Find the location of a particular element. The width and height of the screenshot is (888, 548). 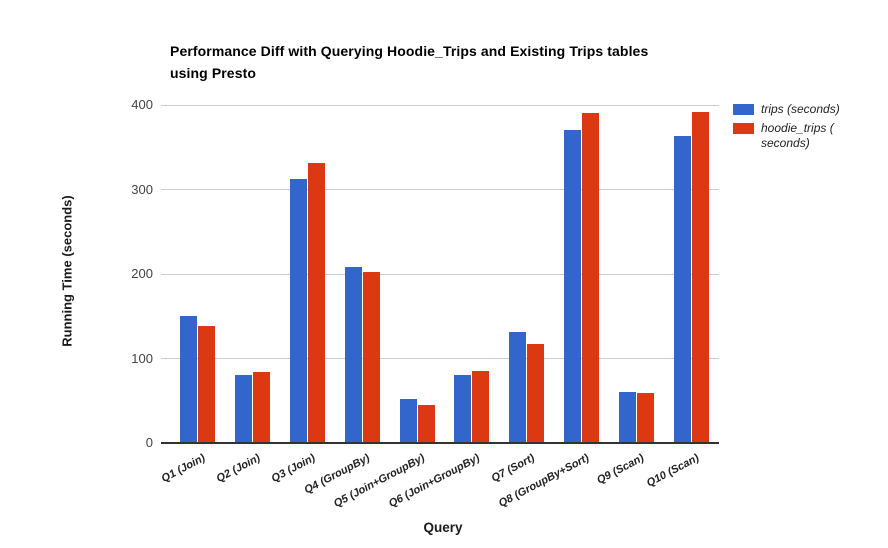

bar-hoodie_trips-q8 is located at coordinates (591, 278).